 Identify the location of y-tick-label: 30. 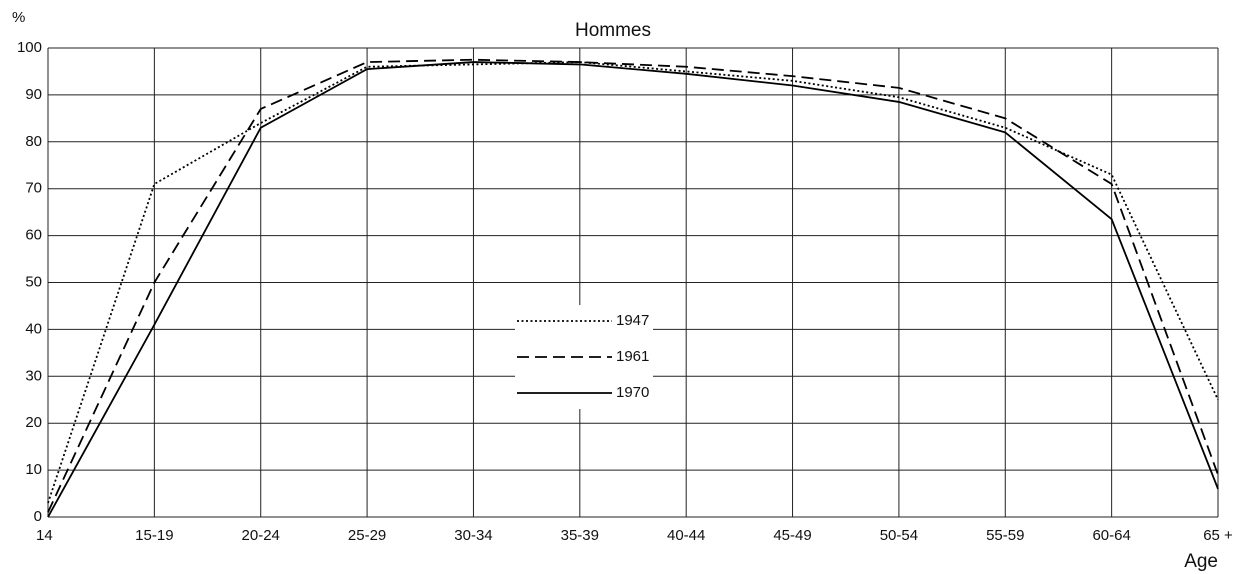
(33, 375).